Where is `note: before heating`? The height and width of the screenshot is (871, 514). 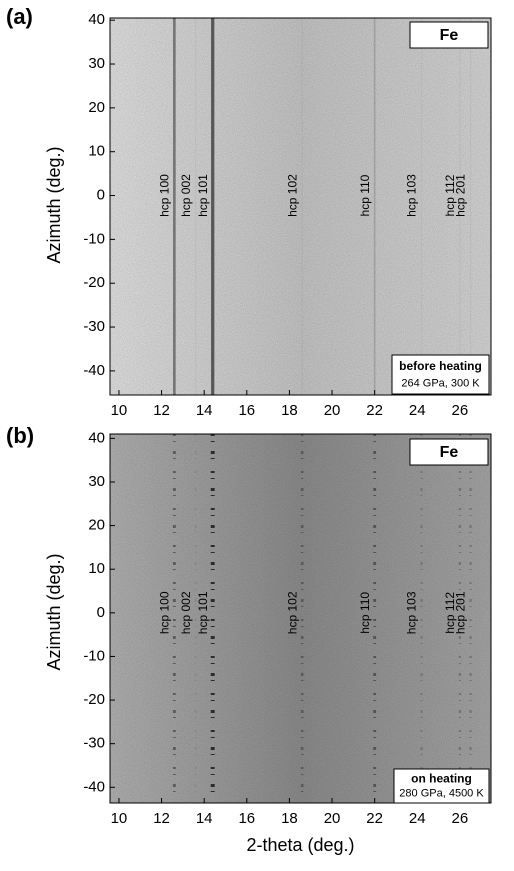
note: before heating is located at coordinates (440, 366).